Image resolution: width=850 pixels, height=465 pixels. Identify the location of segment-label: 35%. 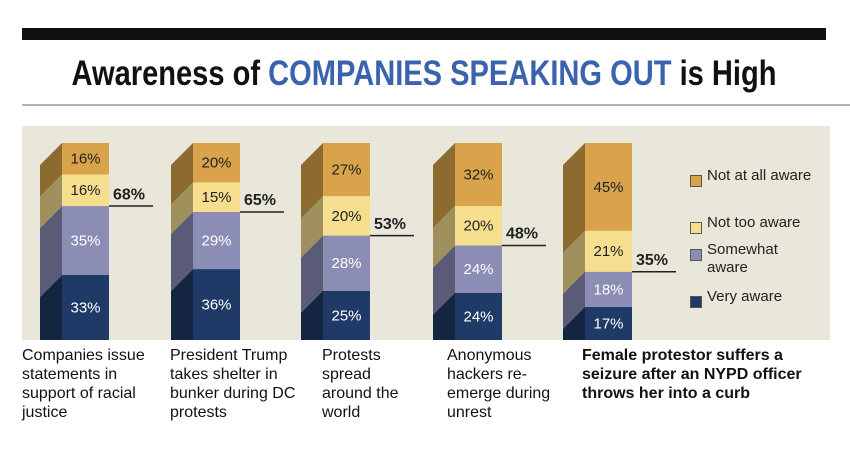
(85, 240).